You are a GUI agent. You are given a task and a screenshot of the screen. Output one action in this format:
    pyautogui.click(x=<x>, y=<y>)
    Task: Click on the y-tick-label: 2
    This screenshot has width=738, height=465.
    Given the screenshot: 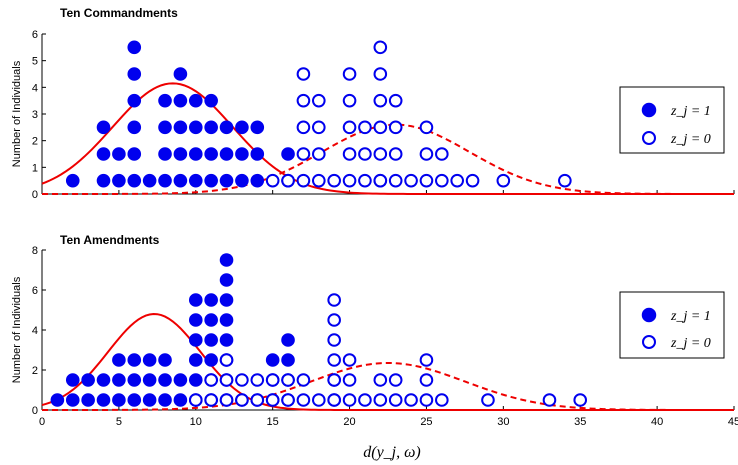 What is the action you would take?
    pyautogui.click(x=35, y=371)
    